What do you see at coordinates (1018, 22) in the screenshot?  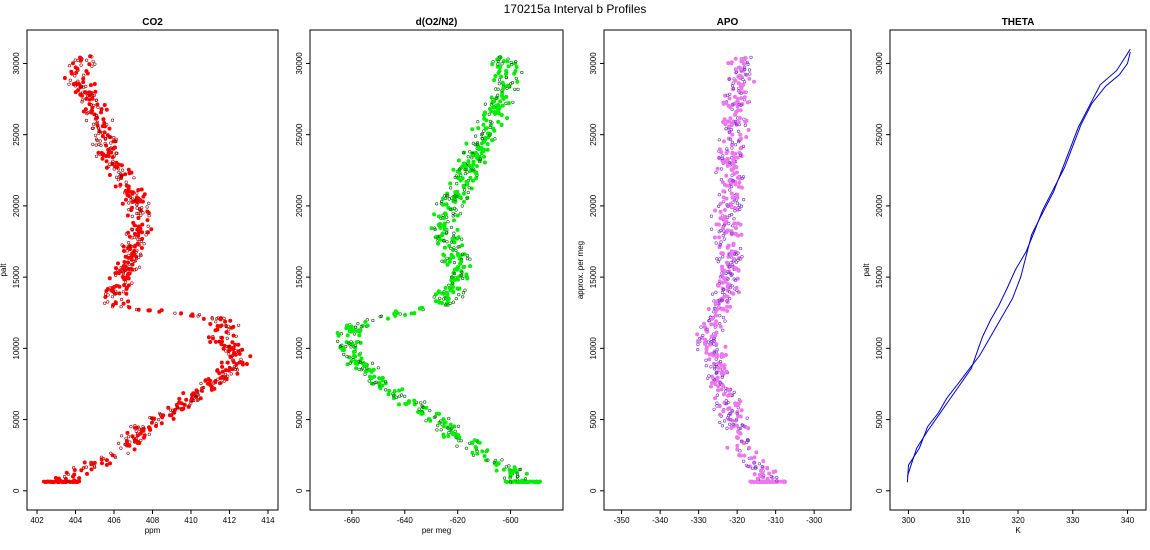 I see `panel-title: THETA` at bounding box center [1018, 22].